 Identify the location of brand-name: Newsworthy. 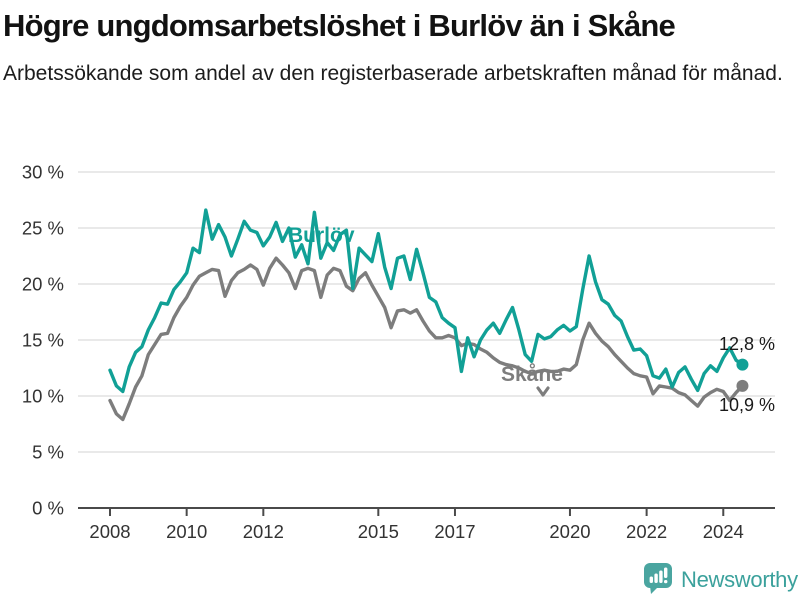
(739, 579).